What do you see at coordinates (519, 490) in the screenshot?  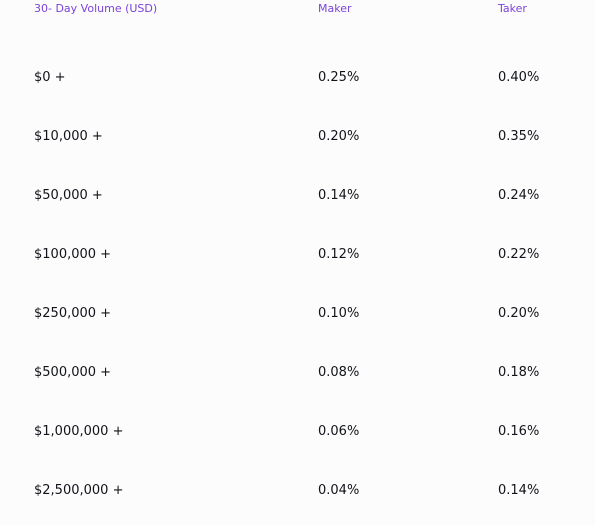 I see `taker-fee-cell: 0.14%` at bounding box center [519, 490].